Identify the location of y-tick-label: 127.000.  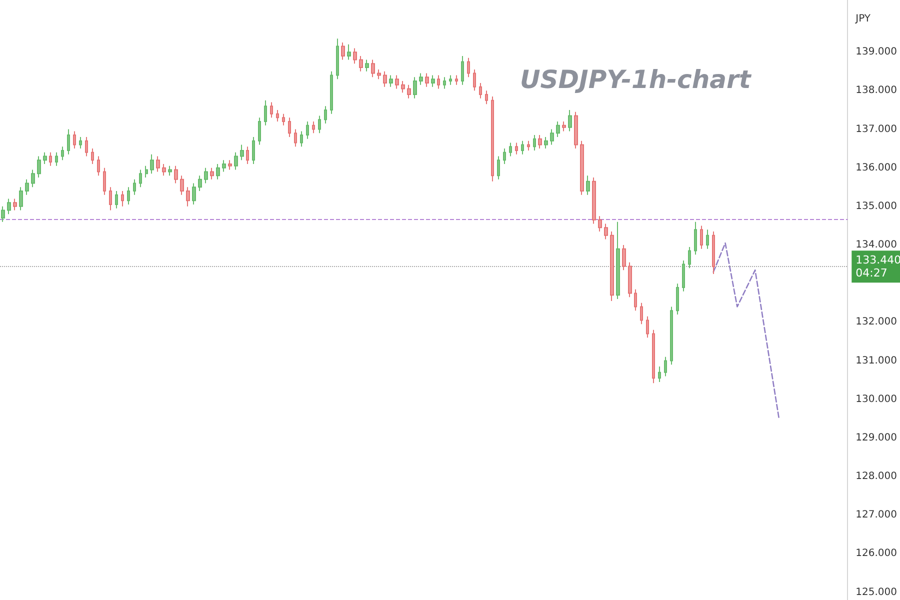
(877, 515).